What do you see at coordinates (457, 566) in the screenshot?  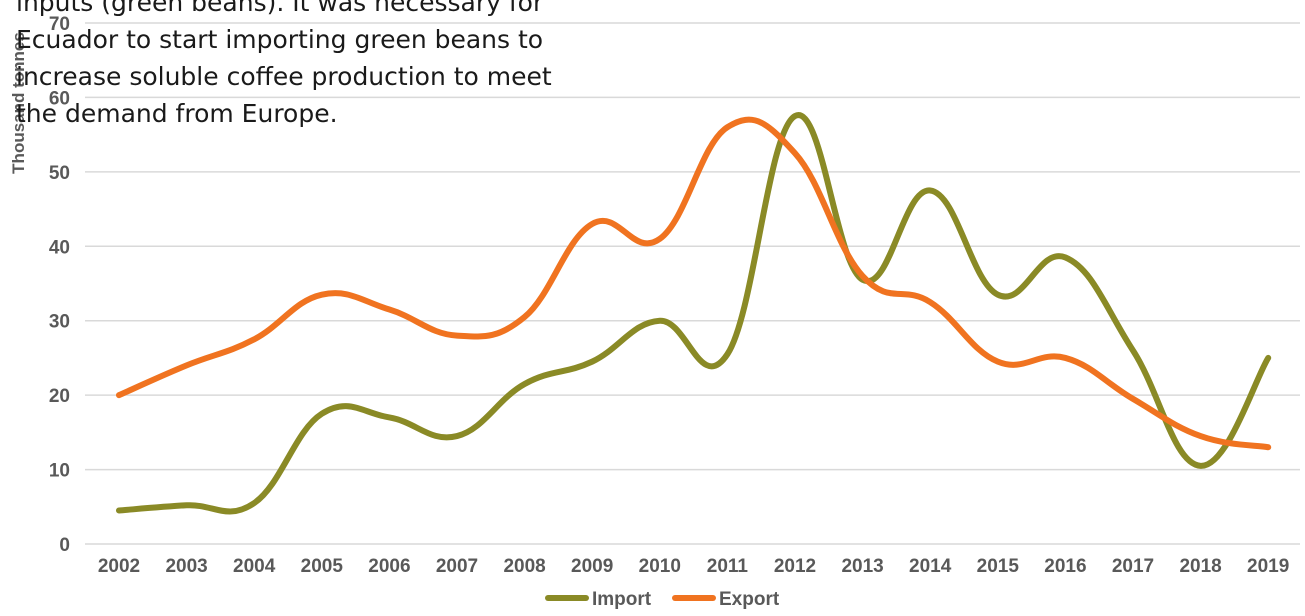 I see `x-tick-label: 2007` at bounding box center [457, 566].